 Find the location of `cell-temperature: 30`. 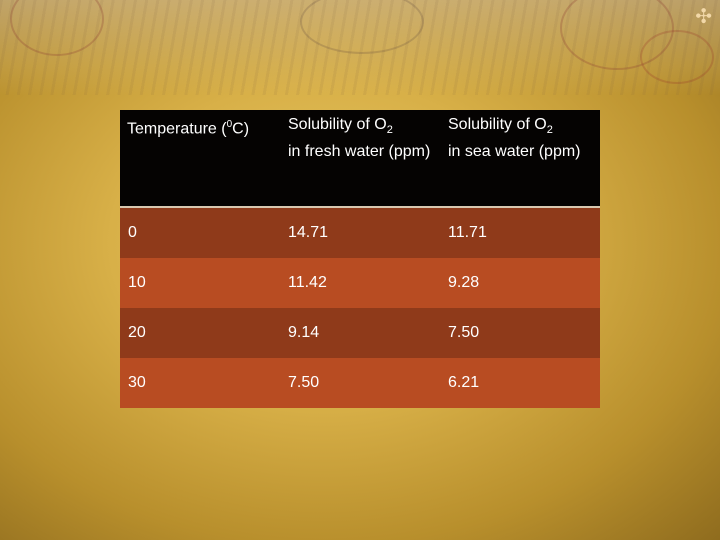

cell-temperature: 30 is located at coordinates (200, 383).